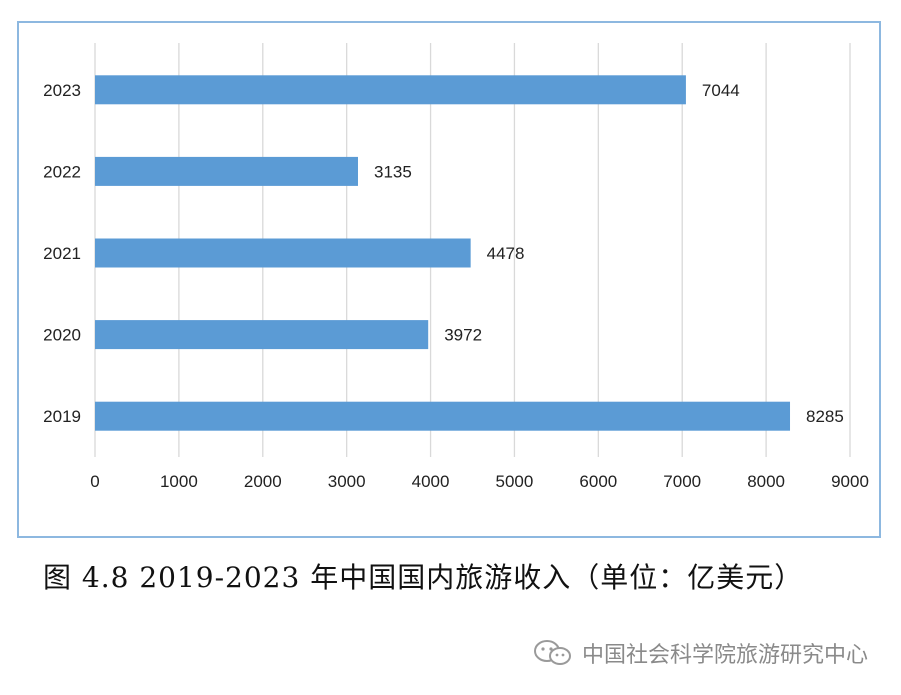  Describe the element at coordinates (825, 416) in the screenshot. I see `data-label: 8285` at that location.